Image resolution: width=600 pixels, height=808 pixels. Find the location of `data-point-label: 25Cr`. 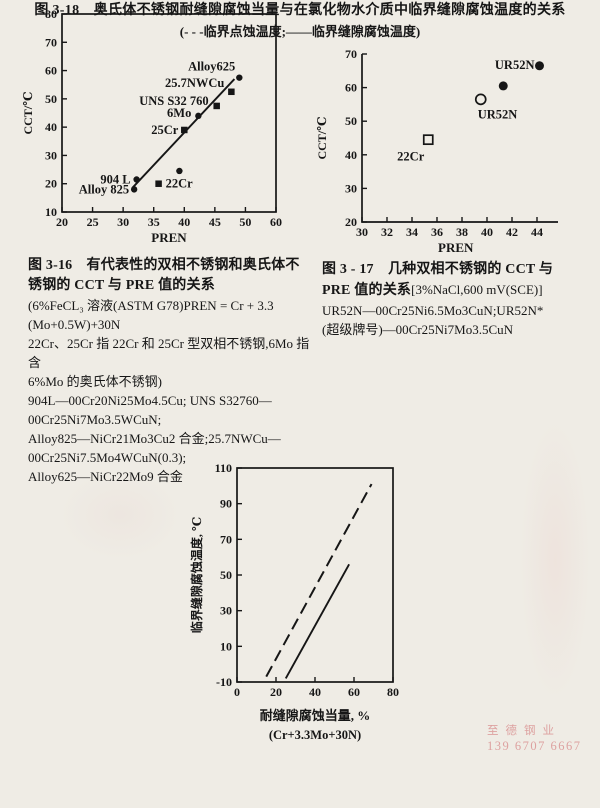

data-point-label: 25Cr is located at coordinates (165, 130).